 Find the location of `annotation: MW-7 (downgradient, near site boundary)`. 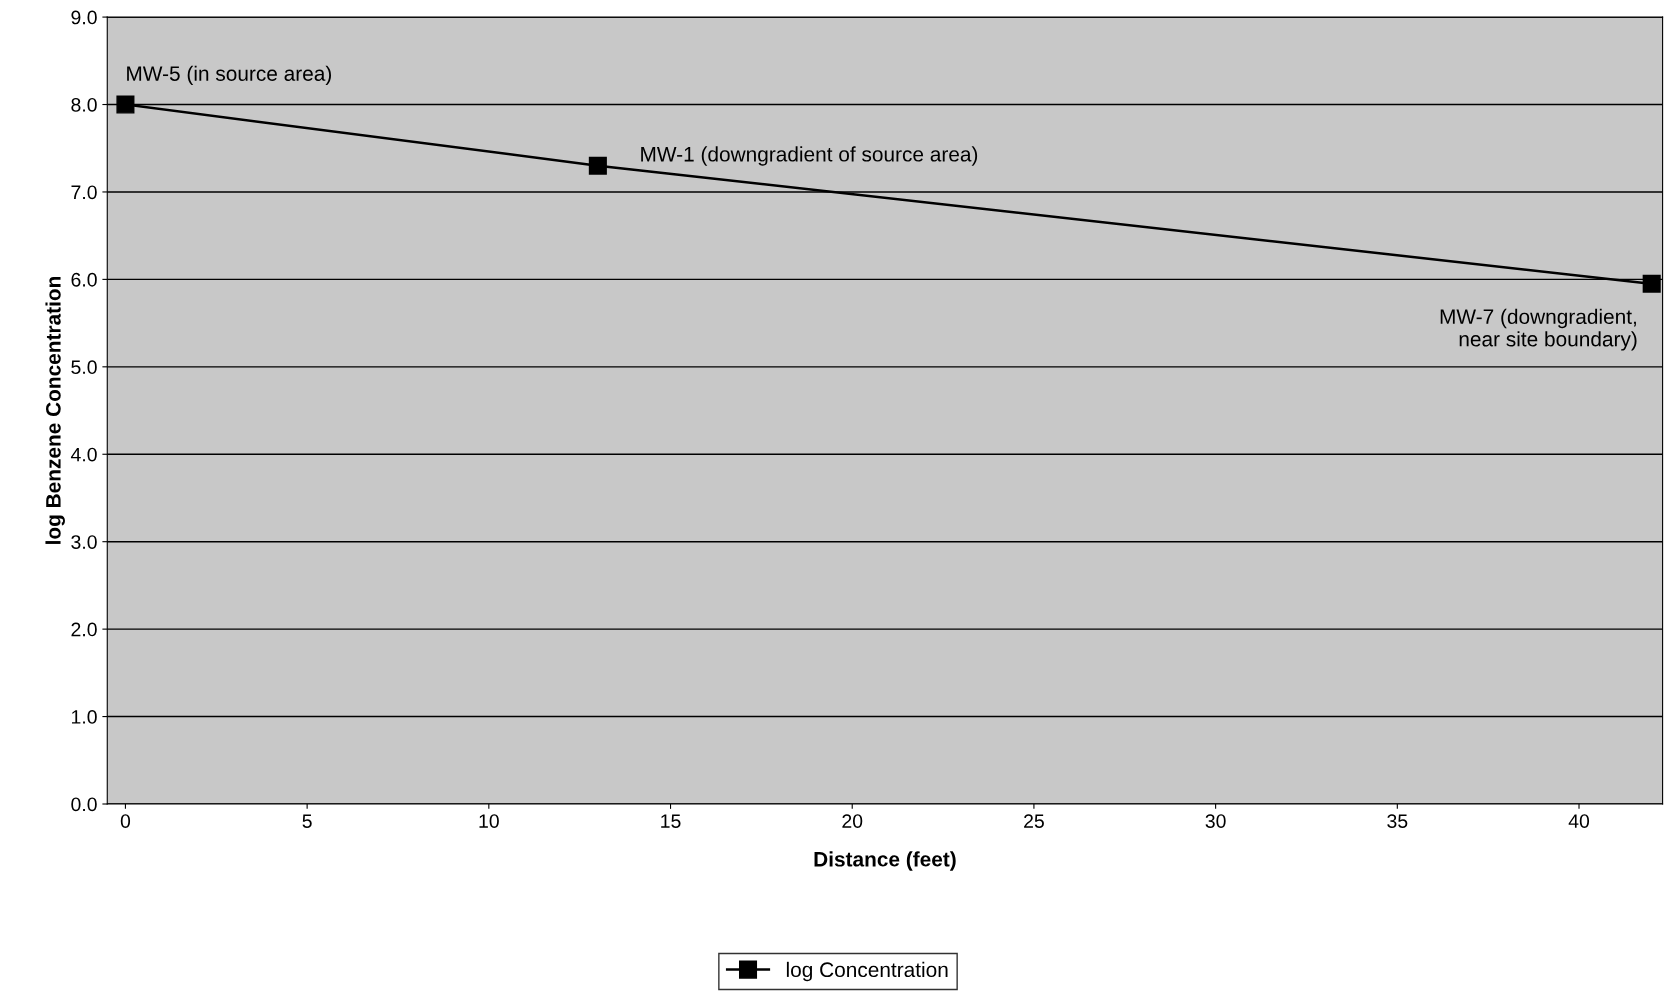

annotation: MW-7 (downgradient, near site boundary) is located at coordinates (1538, 329).